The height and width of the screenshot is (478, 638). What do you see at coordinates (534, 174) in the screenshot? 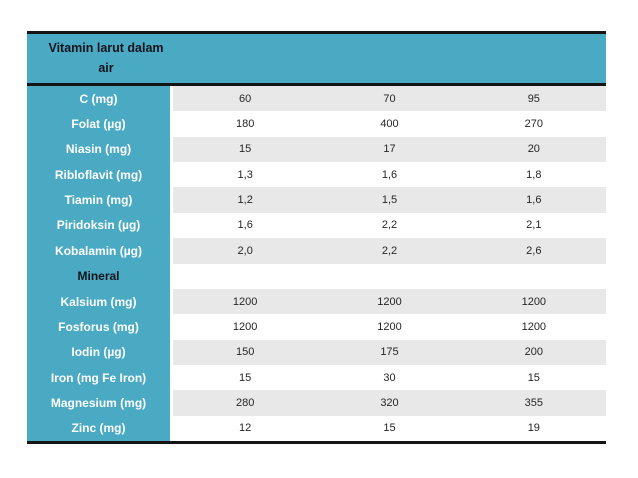
I see `value-cell: 1,8` at bounding box center [534, 174].